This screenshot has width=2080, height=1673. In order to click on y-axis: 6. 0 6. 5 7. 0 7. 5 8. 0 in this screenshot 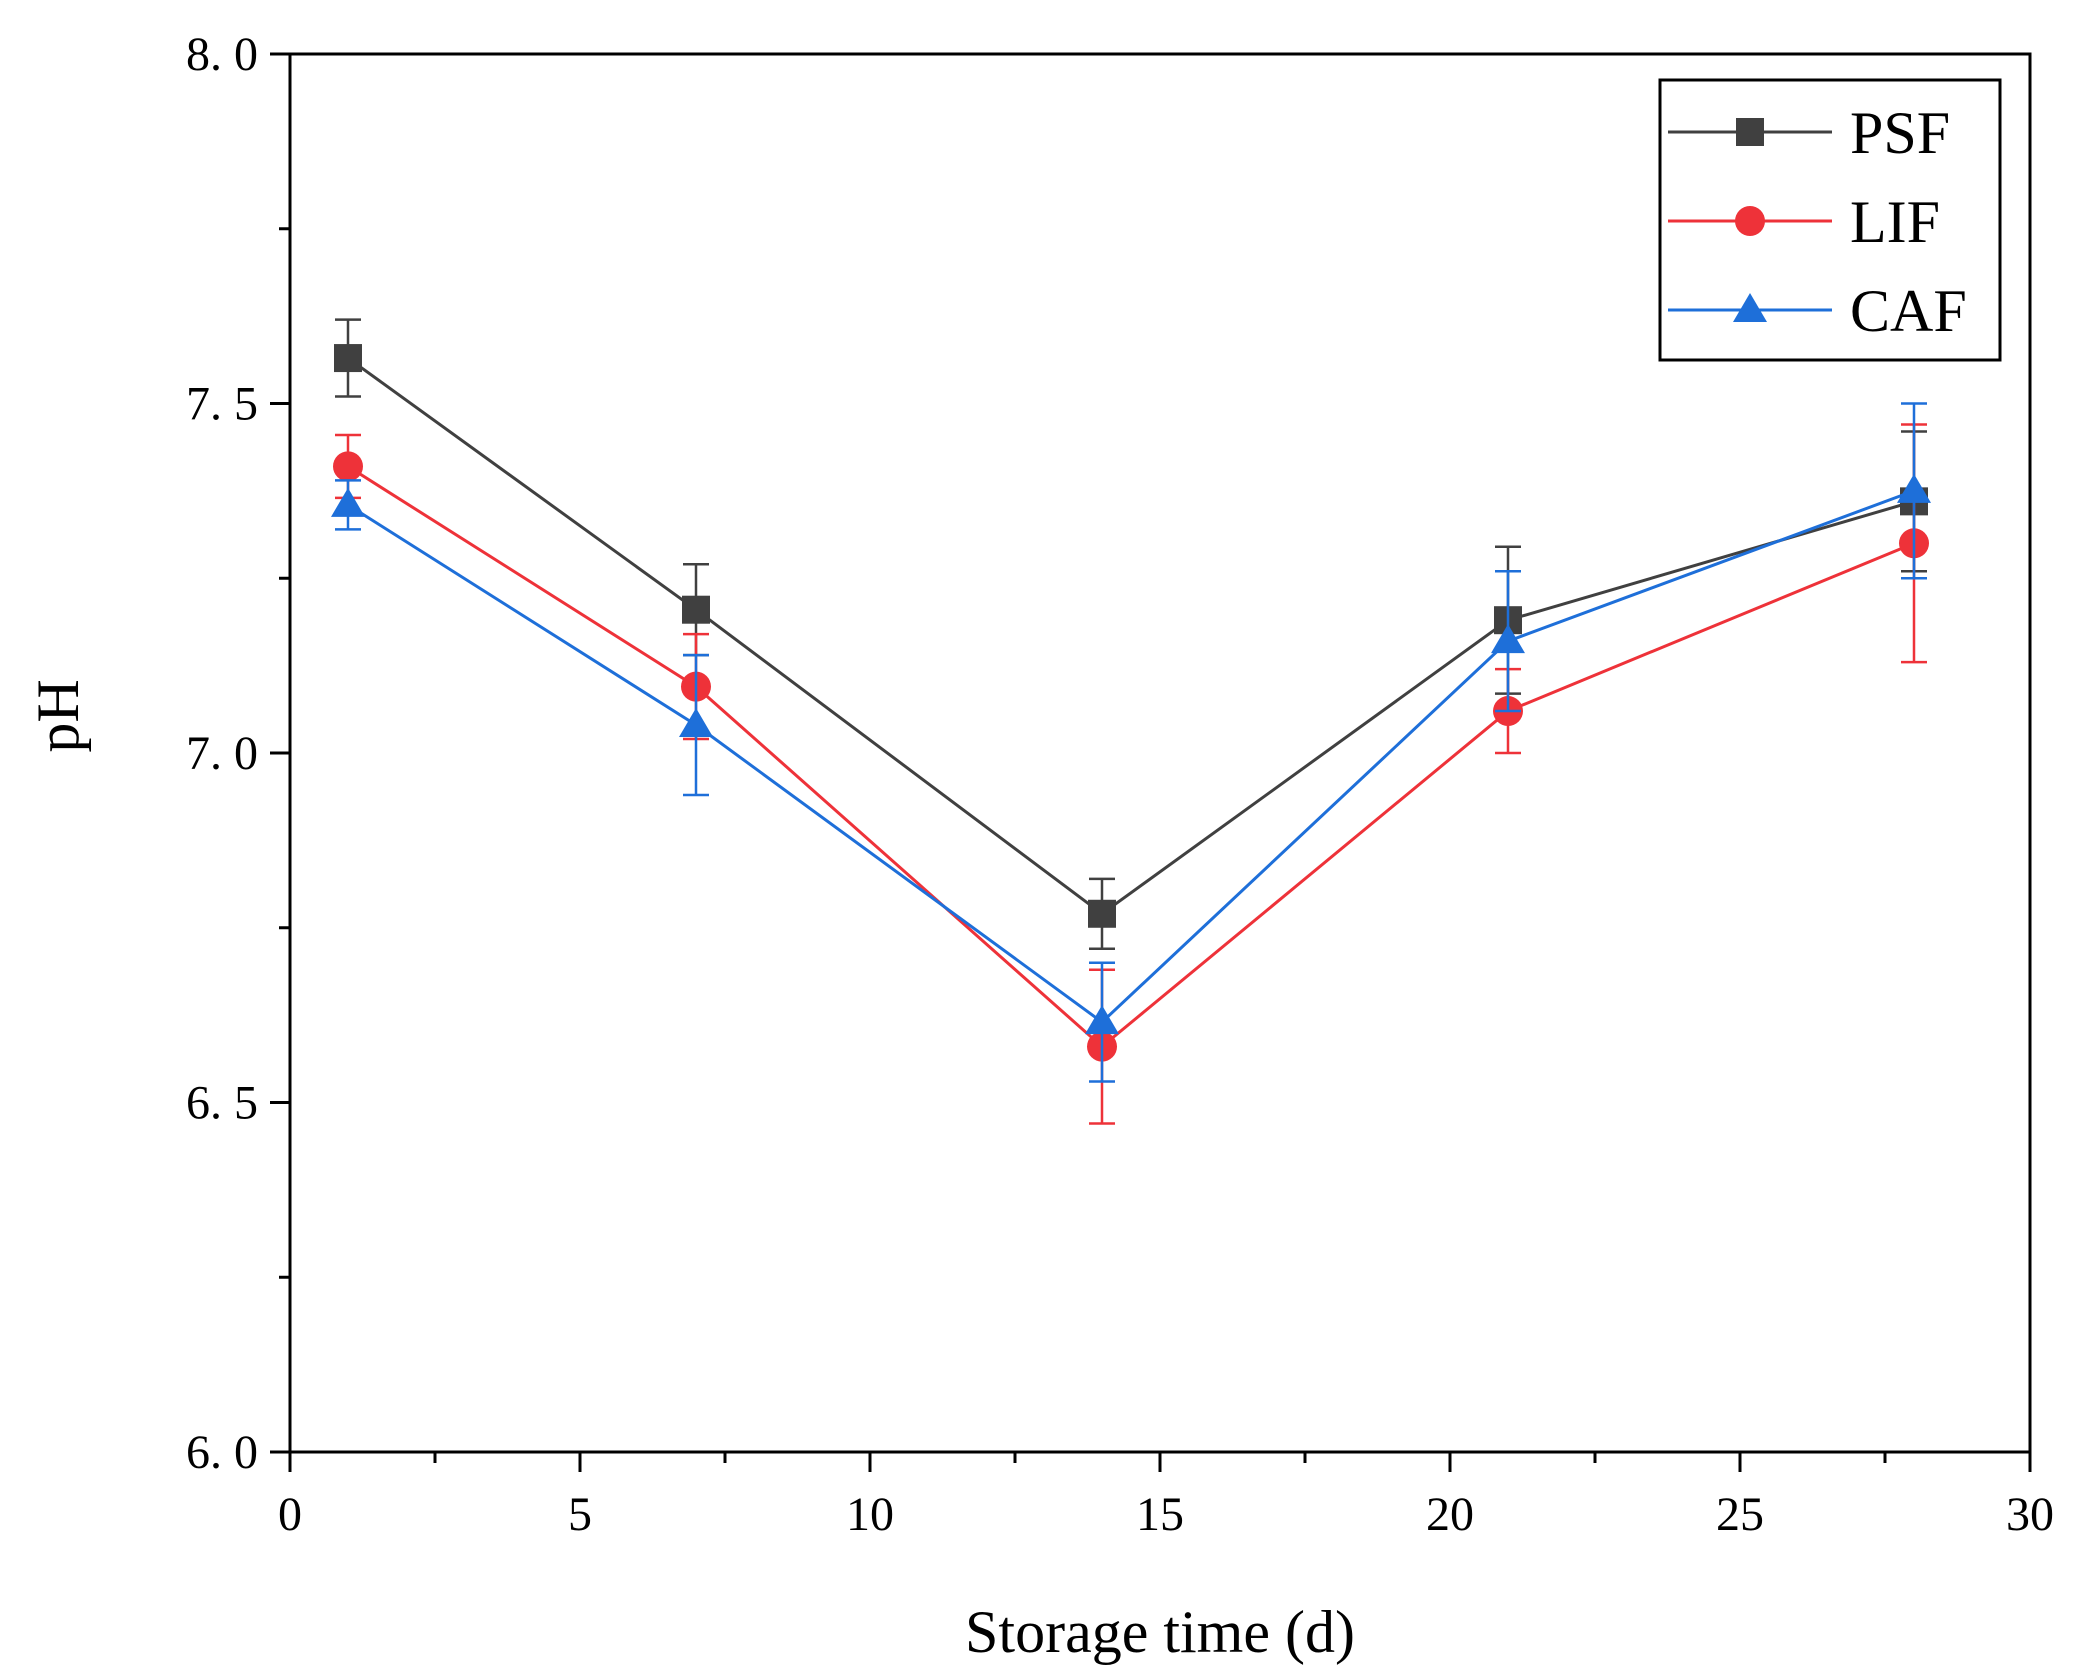, I will do `click(238, 753)`.